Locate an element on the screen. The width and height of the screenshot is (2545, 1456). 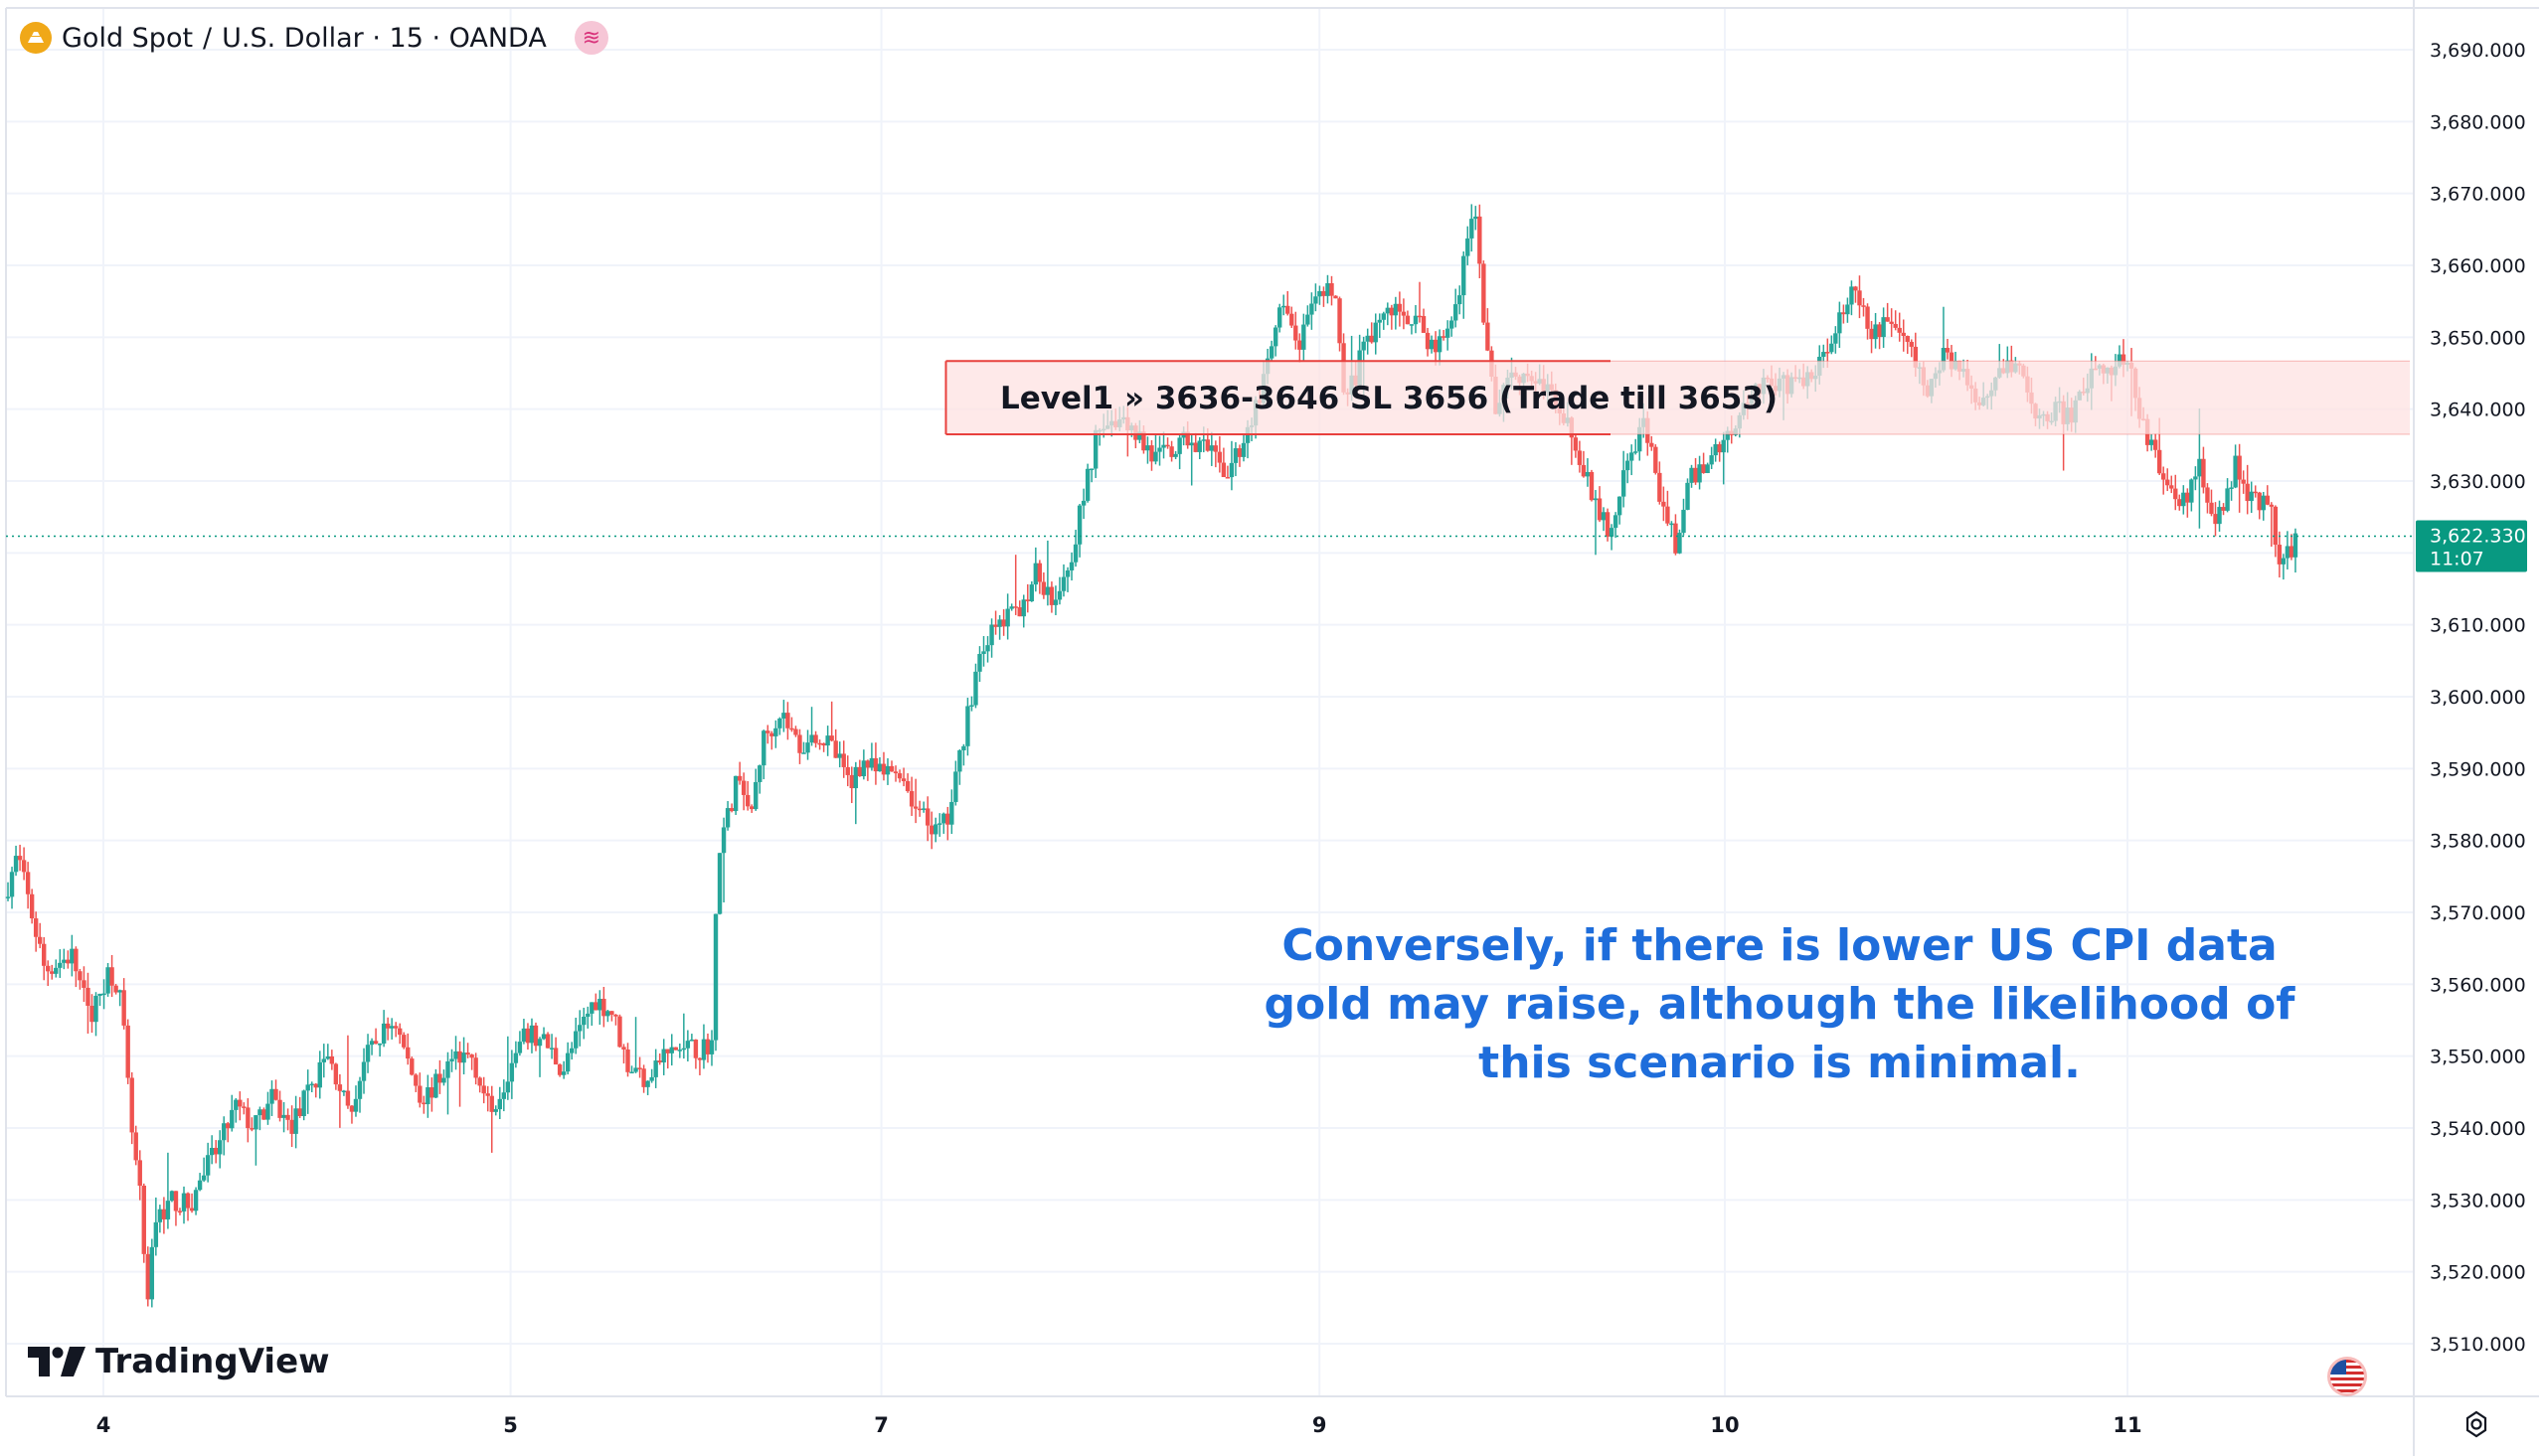
time-axis-day-label: 11 is located at coordinates (2127, 1425).